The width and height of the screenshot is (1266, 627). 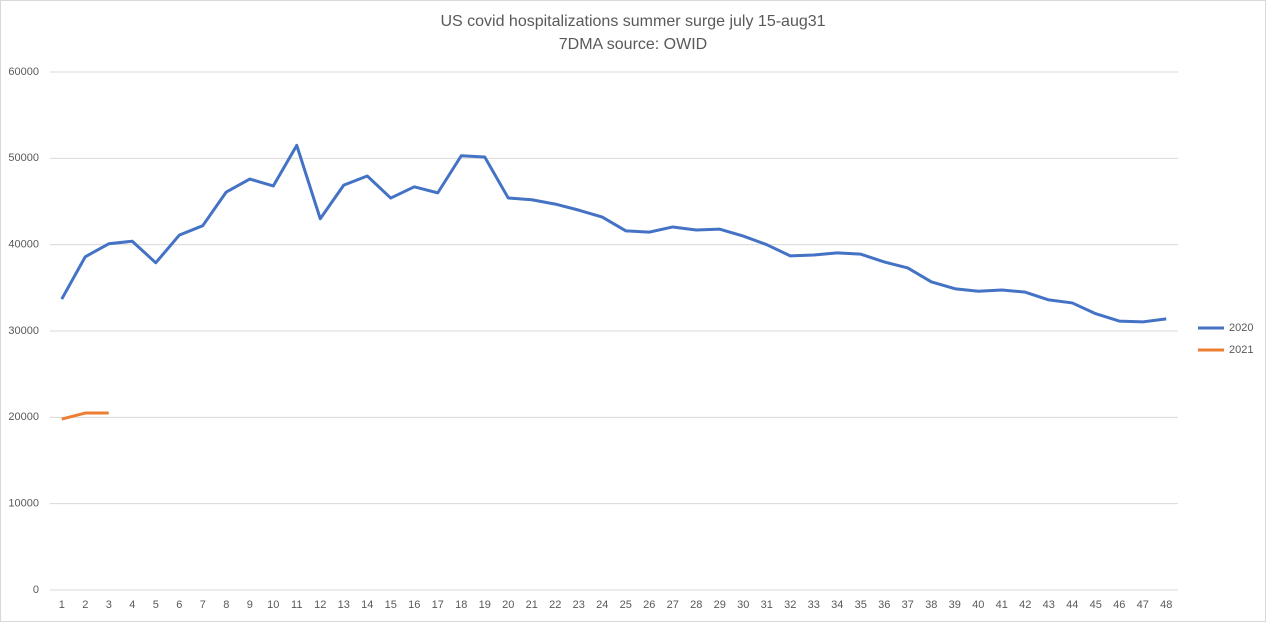 I want to click on x-tick-label: 25, so click(x=626, y=605).